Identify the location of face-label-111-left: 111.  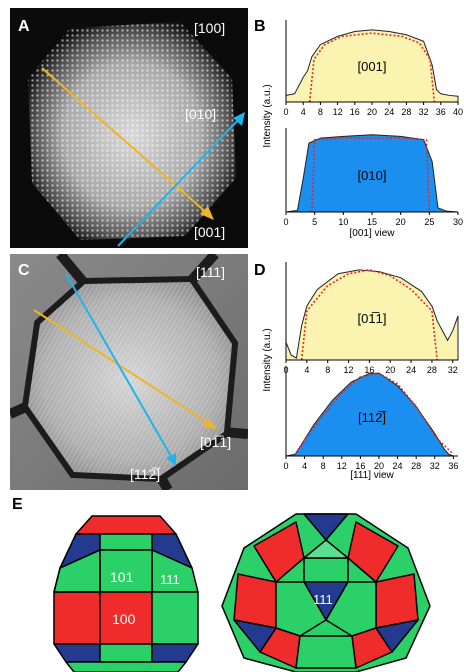
(170, 579).